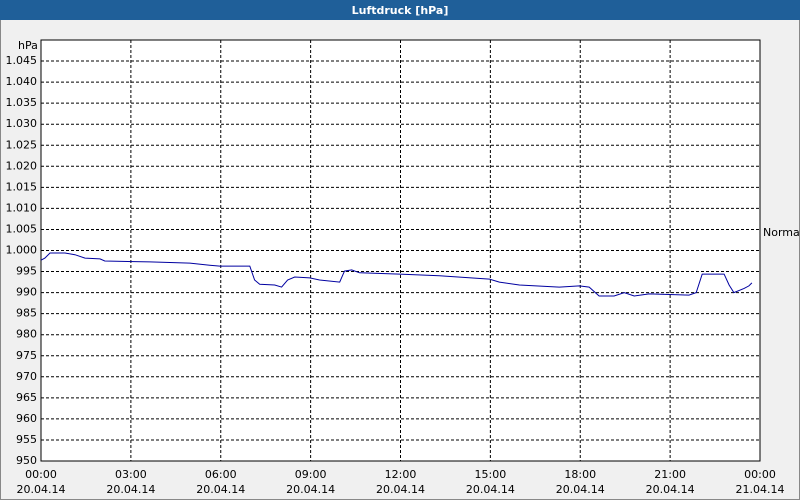  I want to click on y-tick-label: 955, so click(26, 439).